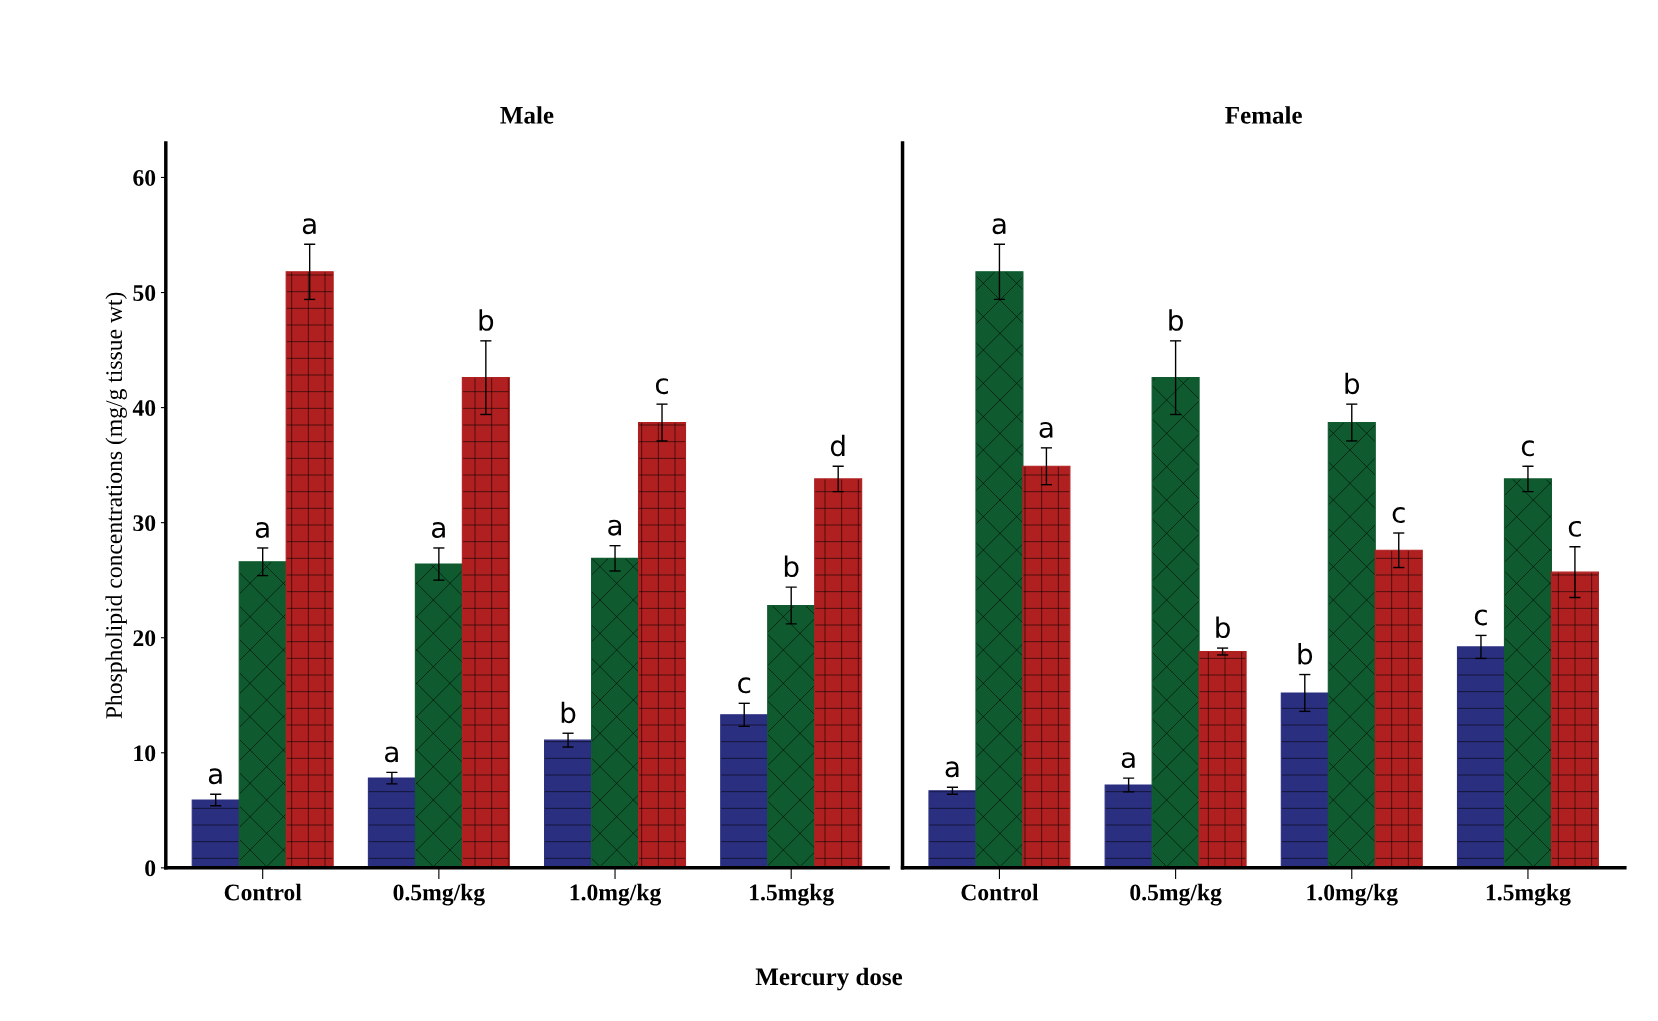  I want to click on y-tick-label: 50, so click(144, 293).